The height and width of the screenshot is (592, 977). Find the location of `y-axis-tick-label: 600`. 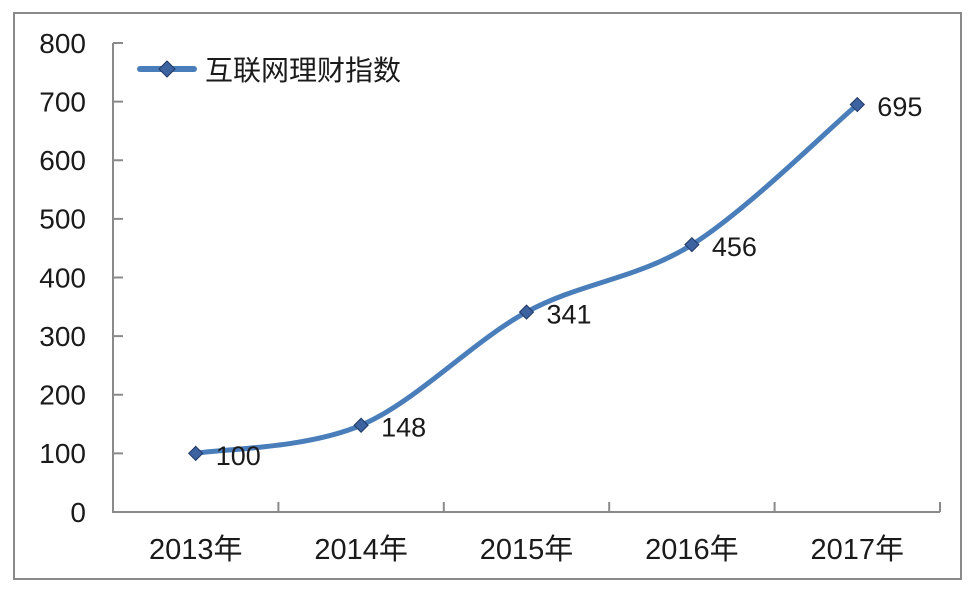

y-axis-tick-label: 600 is located at coordinates (62, 160).